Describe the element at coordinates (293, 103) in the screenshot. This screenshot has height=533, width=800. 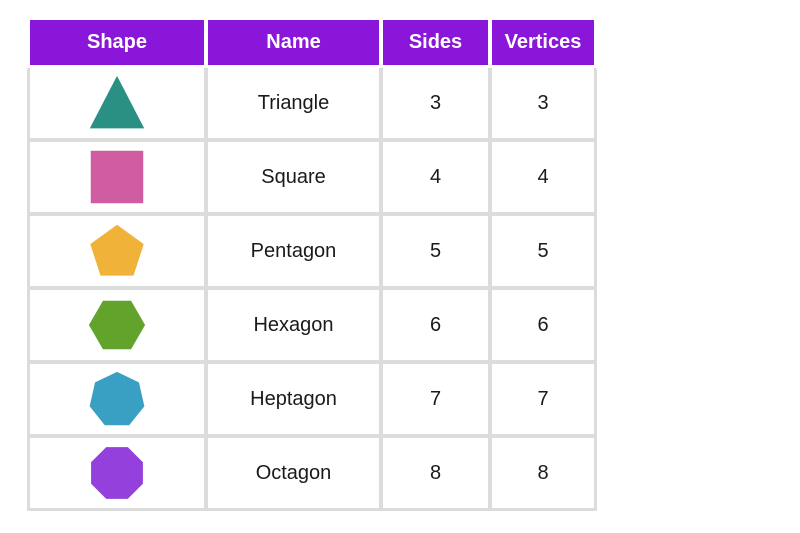
I see `table-row-name-cell: Triangle` at that location.